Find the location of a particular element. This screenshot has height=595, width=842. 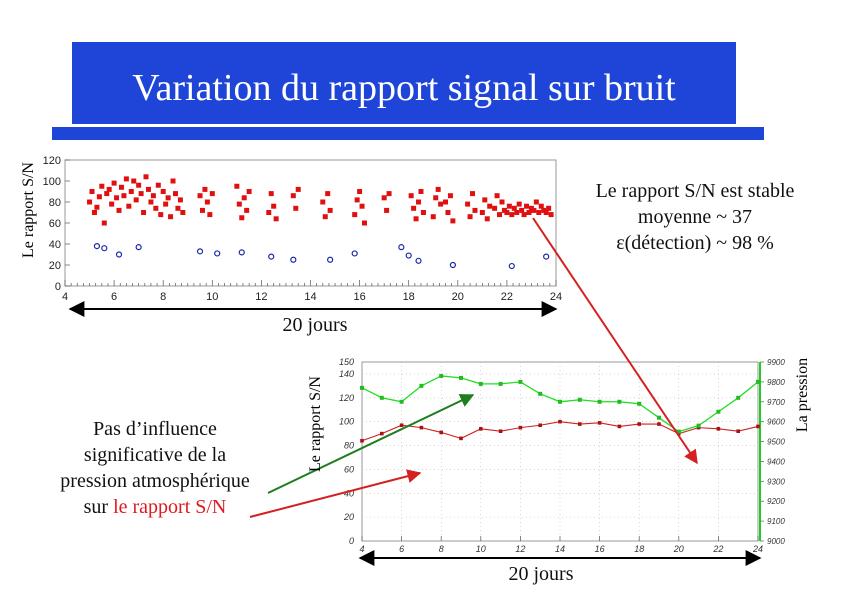

bottom-chart-x-tick-label: 16 is located at coordinates (600, 549).